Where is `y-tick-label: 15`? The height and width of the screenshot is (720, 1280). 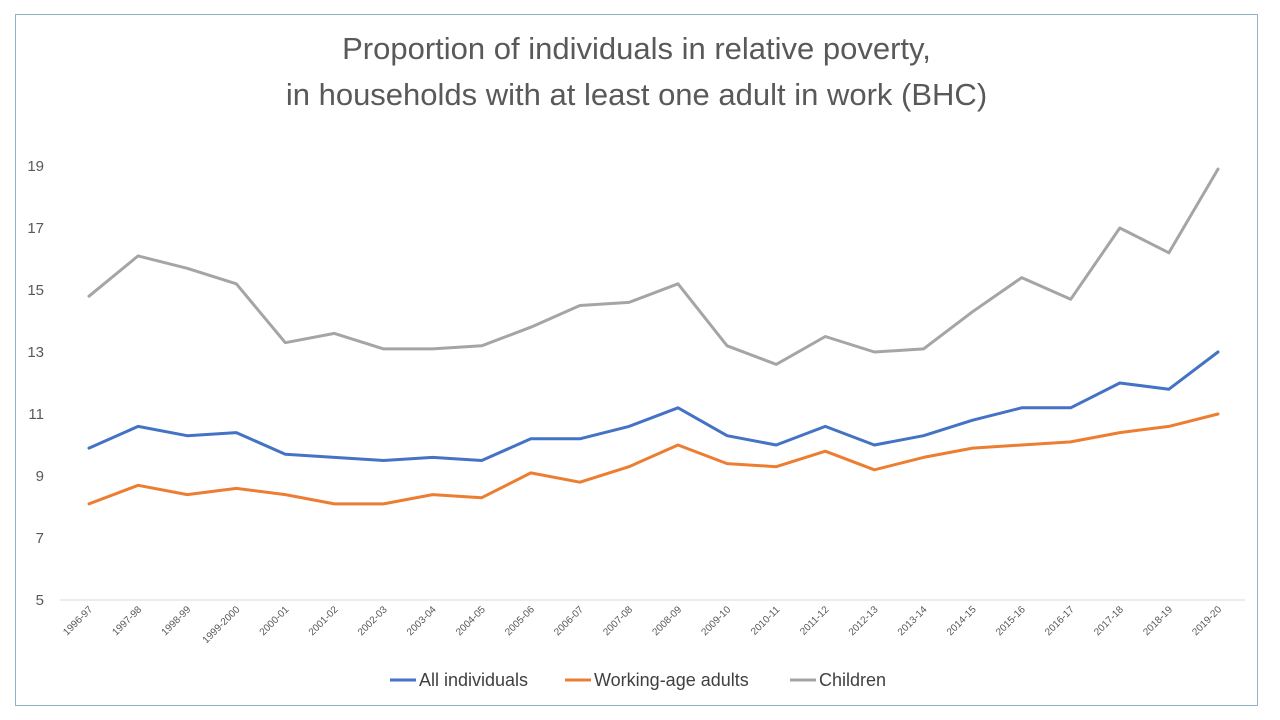 y-tick-label: 15 is located at coordinates (35, 290).